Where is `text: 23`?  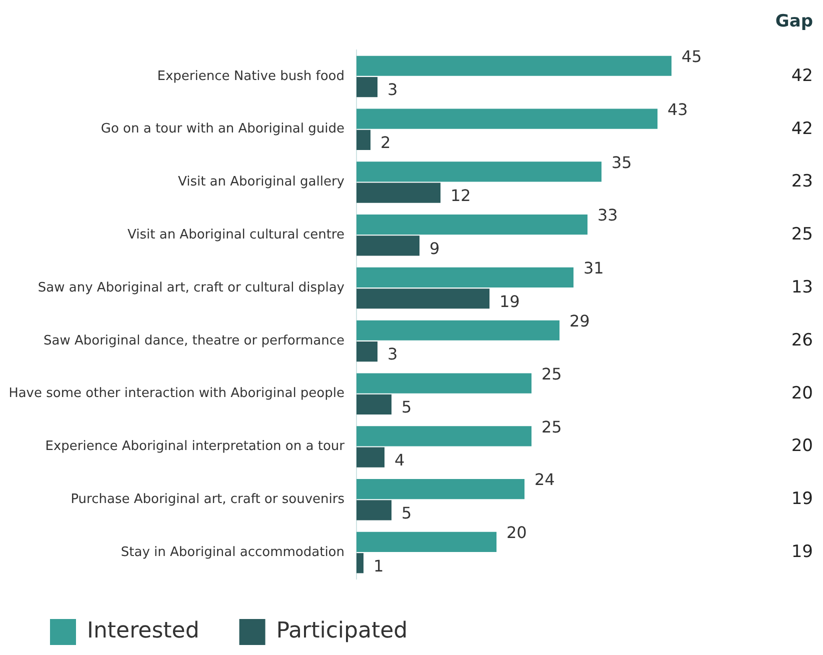 text: 23 is located at coordinates (802, 182).